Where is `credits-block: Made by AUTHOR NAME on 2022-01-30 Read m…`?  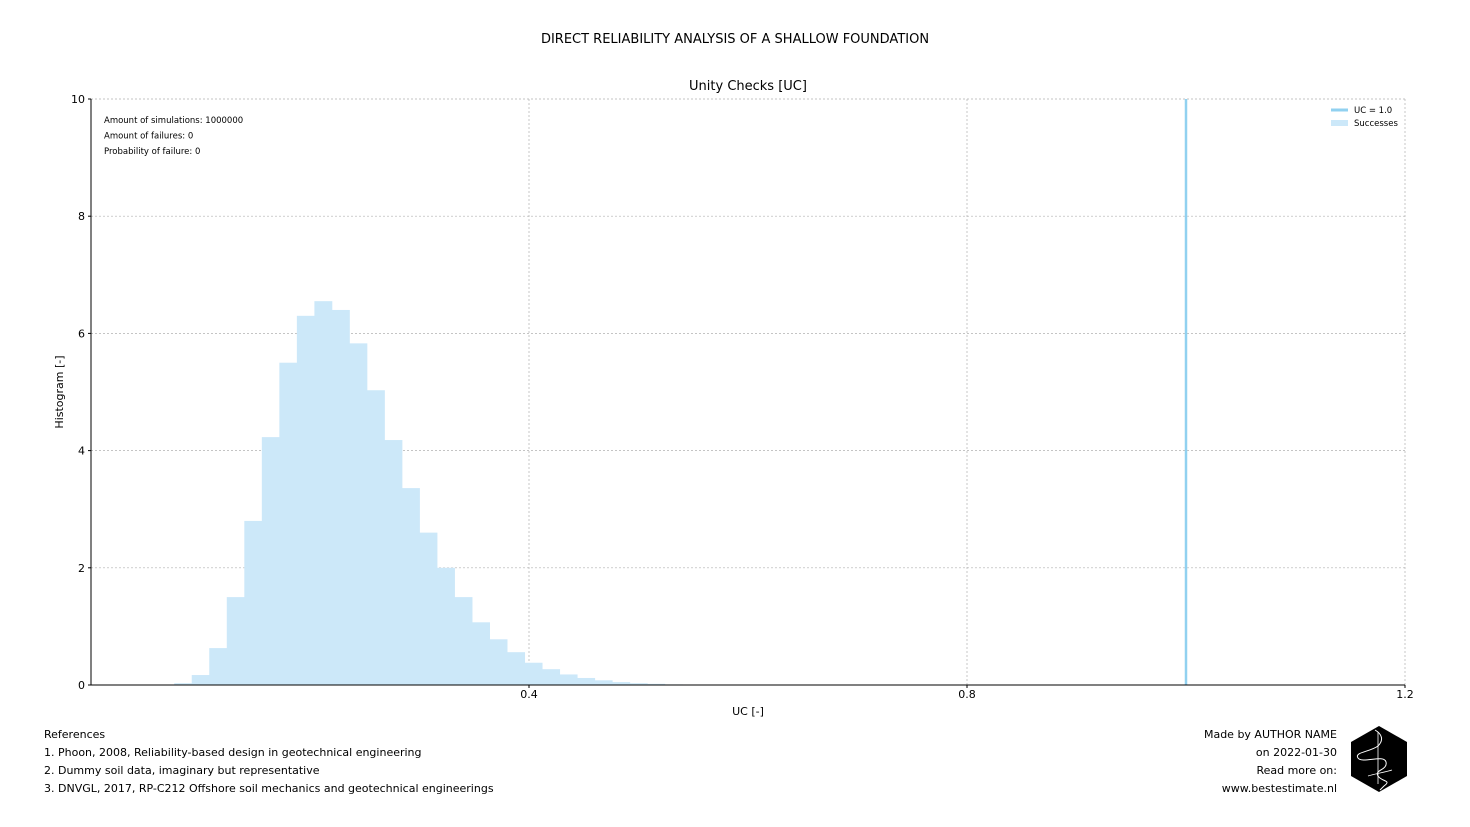 credits-block: Made by AUTHOR NAME on 2022-01-30 Read m… is located at coordinates (1270, 762).